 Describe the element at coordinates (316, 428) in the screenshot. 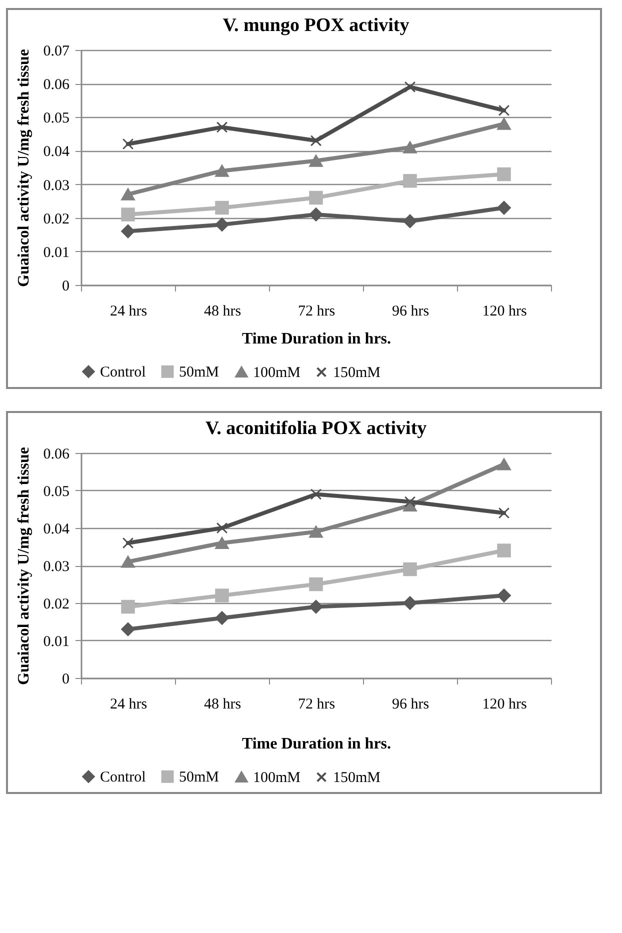

I see `chart-title: V. aconitifolia POX activity` at that location.